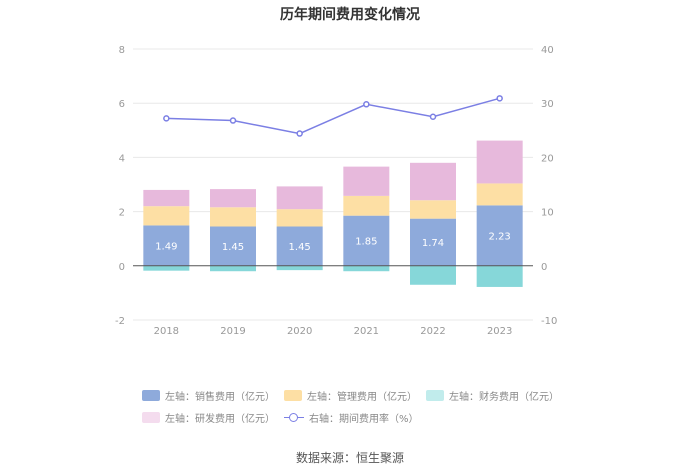 The height and width of the screenshot is (473, 700). What do you see at coordinates (122, 50) in the screenshot?
I see `left-tick-label: 8` at bounding box center [122, 50].